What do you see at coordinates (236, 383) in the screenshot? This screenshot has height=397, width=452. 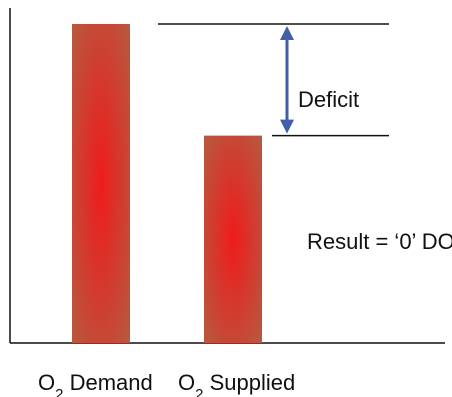 I see `category-label-o2-supplied: O2 Supplied` at bounding box center [236, 383].